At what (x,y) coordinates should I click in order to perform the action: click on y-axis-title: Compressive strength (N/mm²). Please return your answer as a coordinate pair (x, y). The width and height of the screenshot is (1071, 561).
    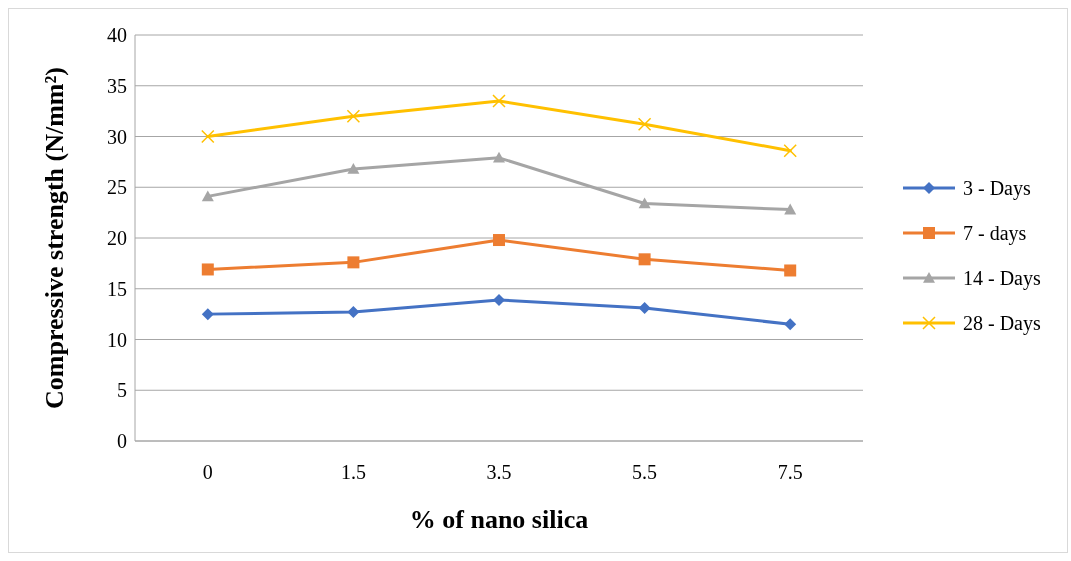
    Looking at the image, I should click on (54, 238).